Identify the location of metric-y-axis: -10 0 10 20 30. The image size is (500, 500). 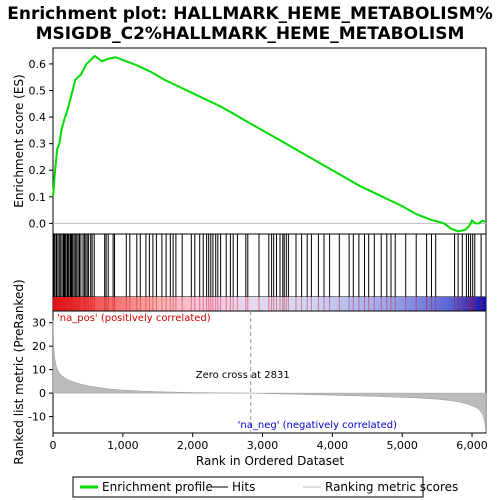
(40, 370).